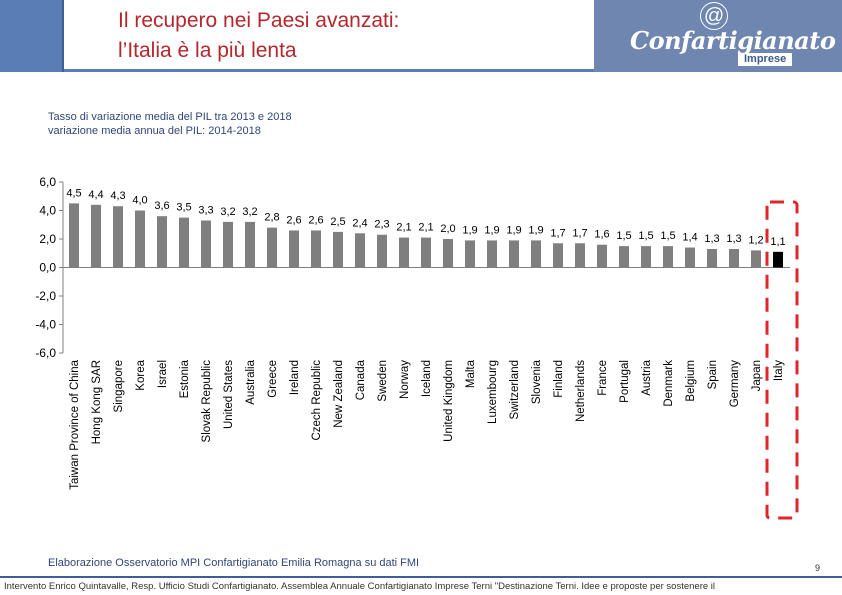 The width and height of the screenshot is (842, 595). Describe the element at coordinates (559, 379) in the screenshot. I see `category-label: Finland` at that location.